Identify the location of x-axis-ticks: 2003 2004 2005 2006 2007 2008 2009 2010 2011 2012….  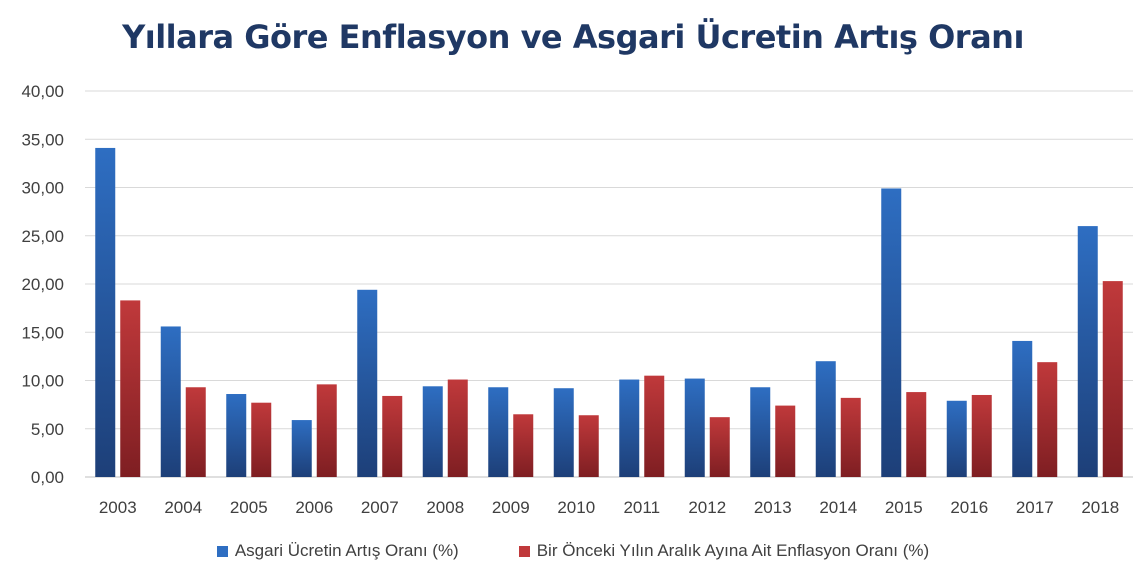
(609, 507).